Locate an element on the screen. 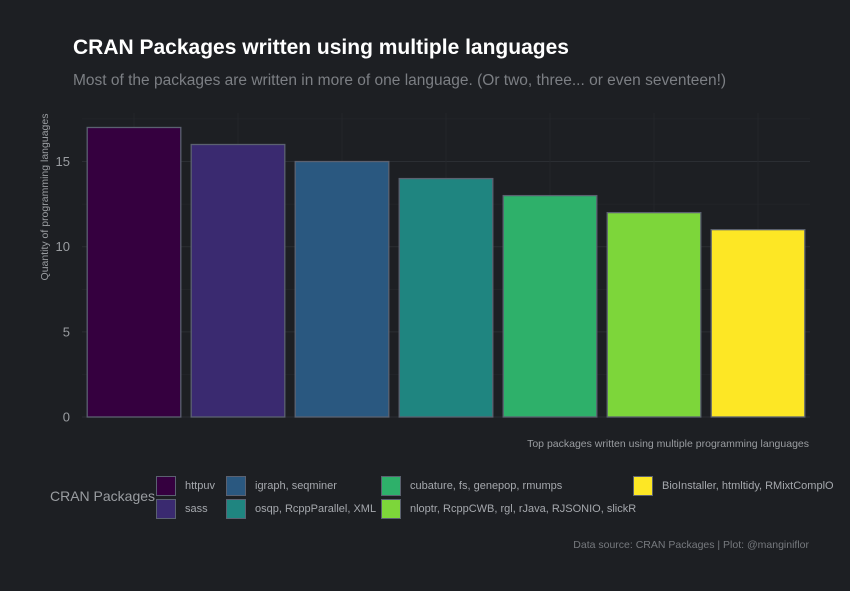  legend-label: sass is located at coordinates (196, 509).